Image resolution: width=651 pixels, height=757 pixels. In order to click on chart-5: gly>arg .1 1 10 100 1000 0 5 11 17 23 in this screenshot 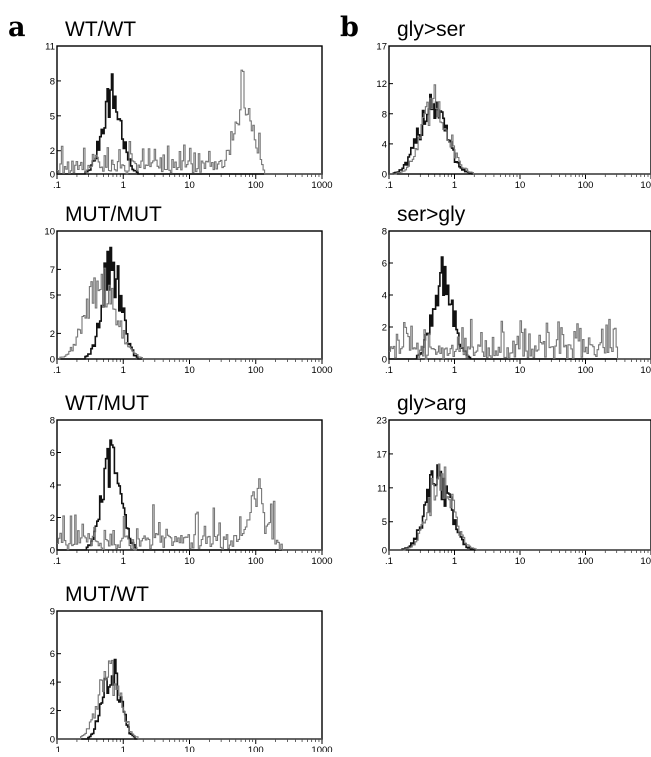, I will do `click(513, 479)`.